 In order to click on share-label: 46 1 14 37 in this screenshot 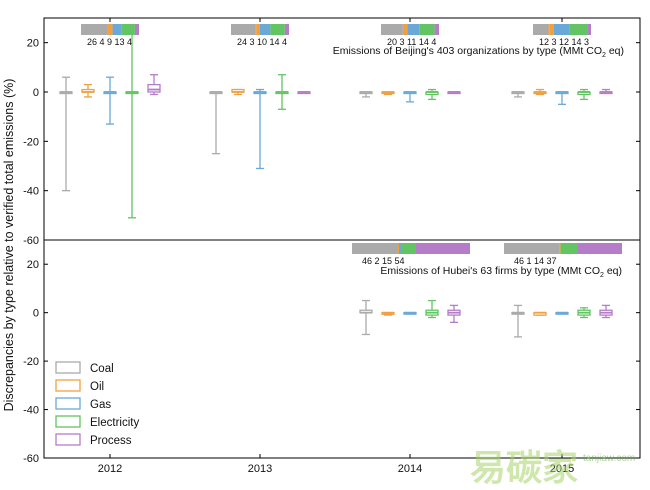, I will do `click(535, 261)`.